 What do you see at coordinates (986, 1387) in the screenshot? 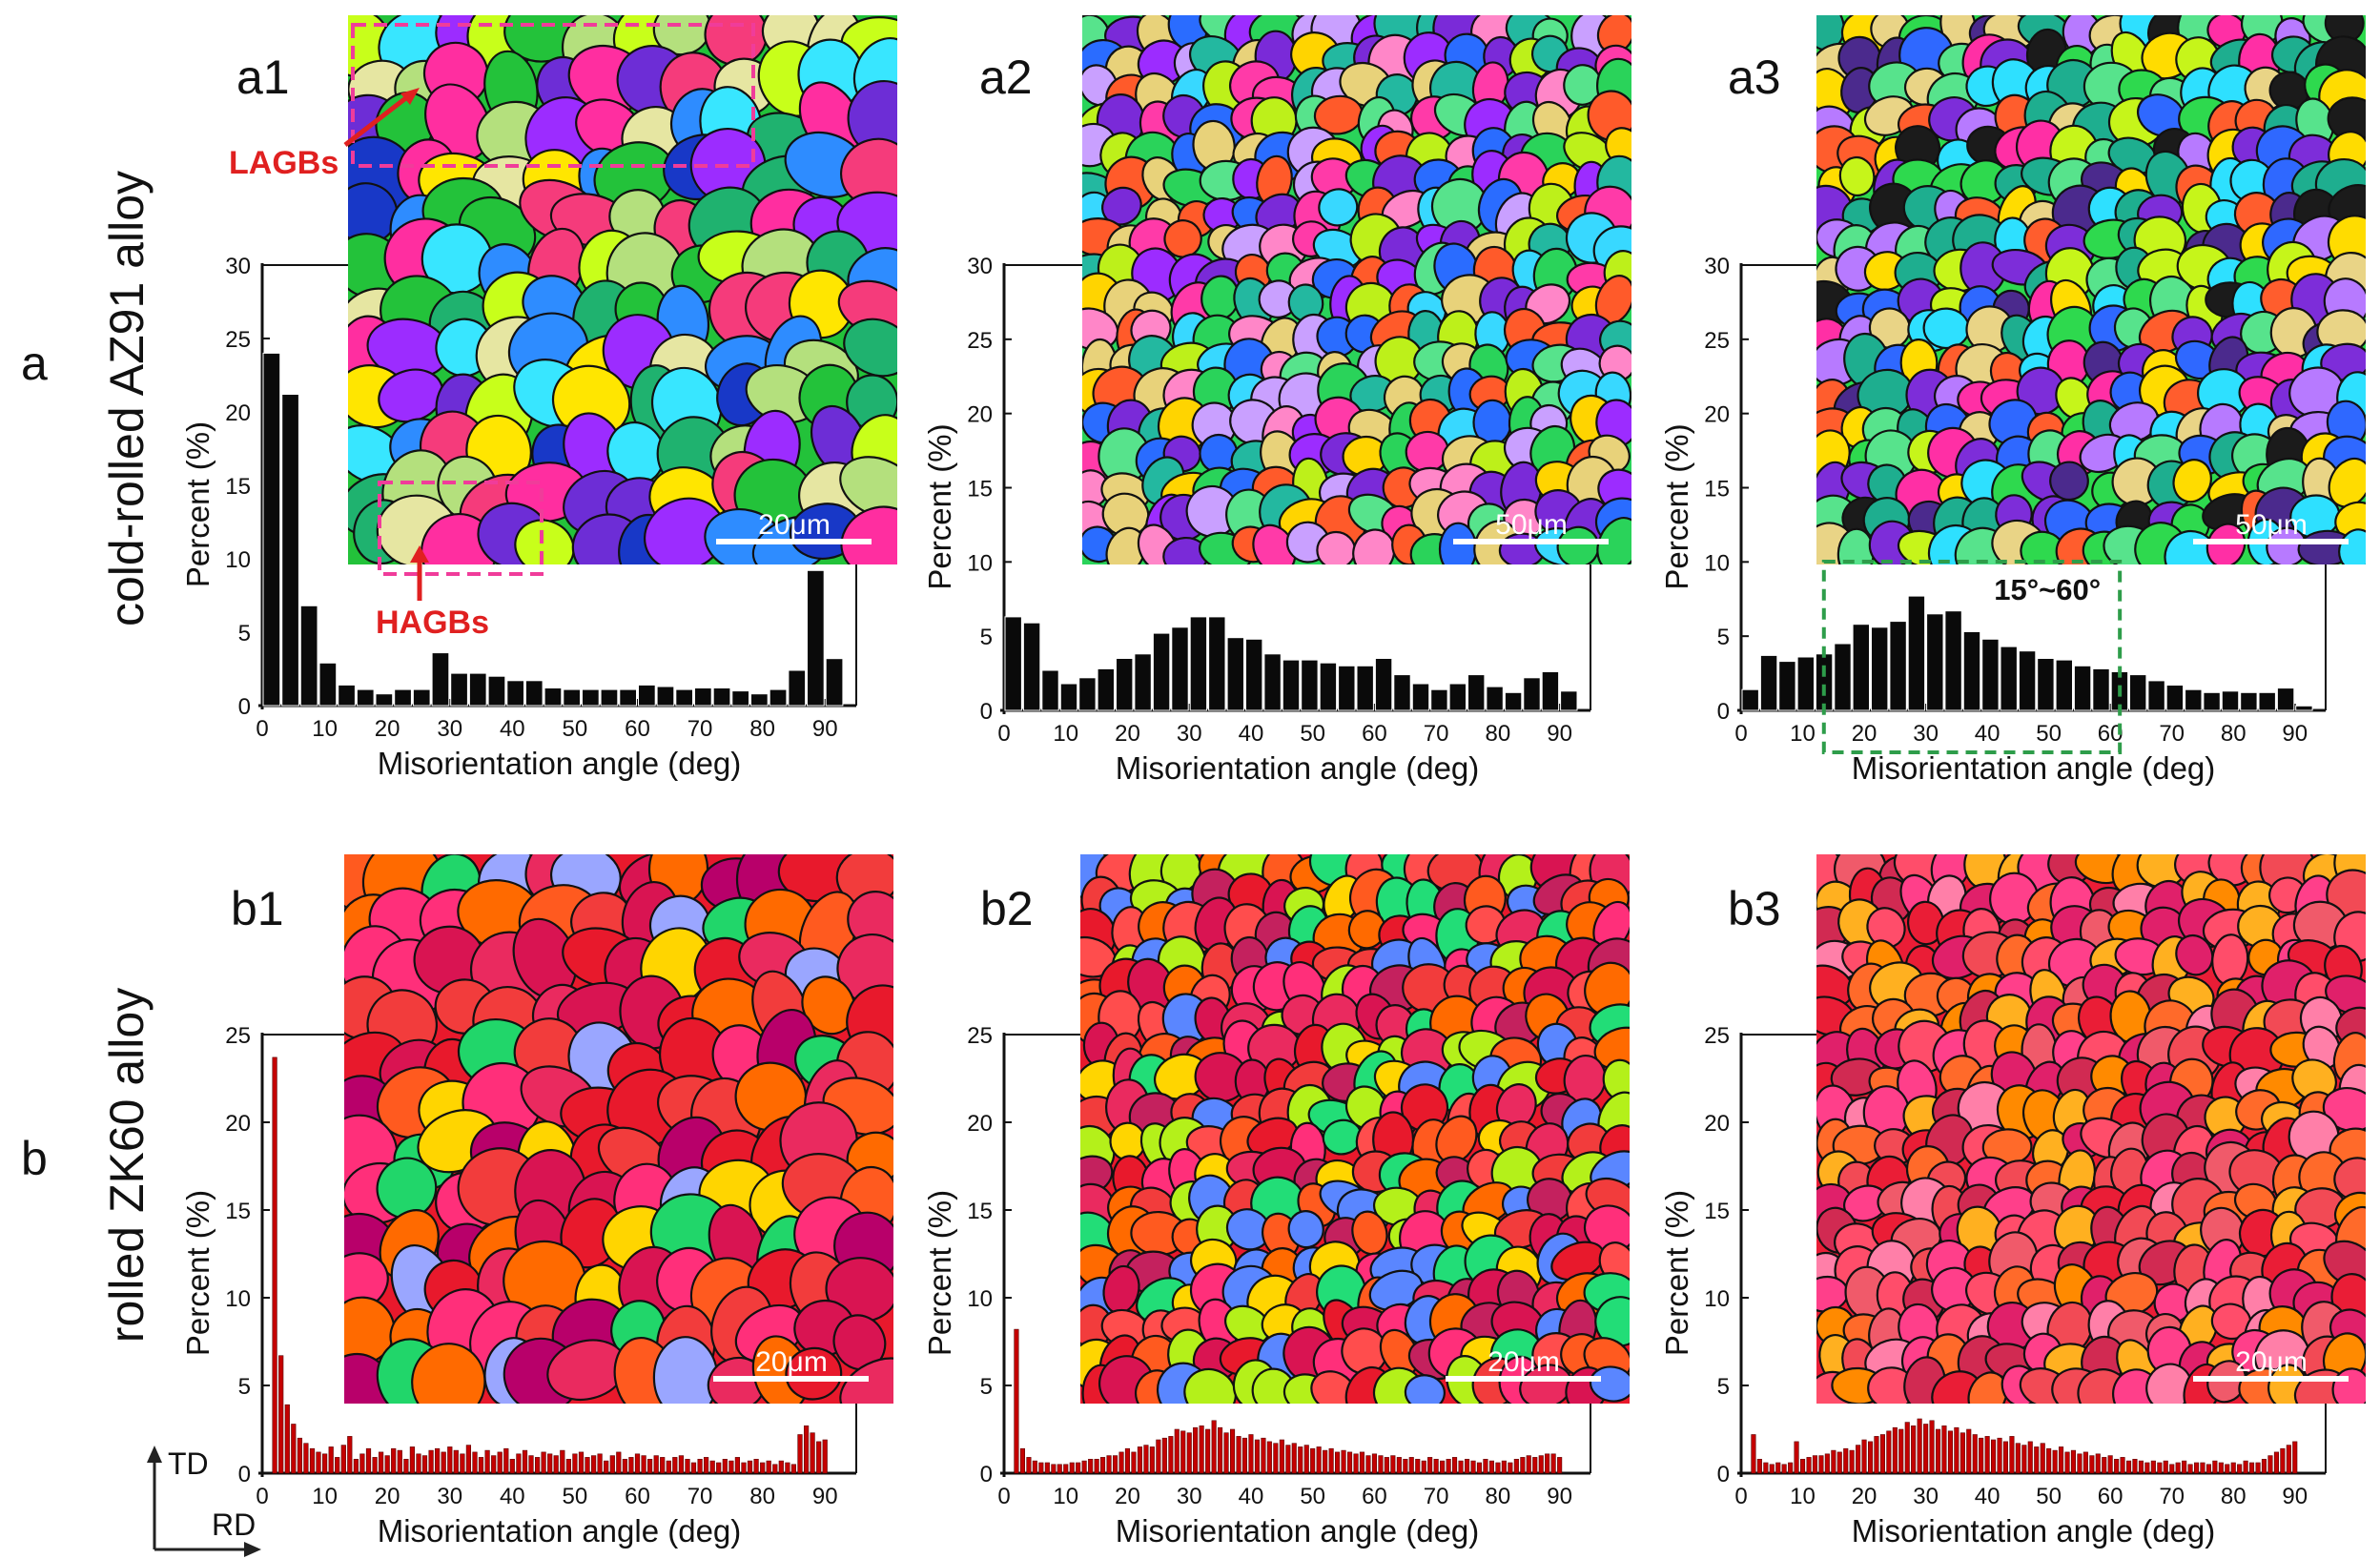
I see `y-tick-label: 5` at bounding box center [986, 1387].